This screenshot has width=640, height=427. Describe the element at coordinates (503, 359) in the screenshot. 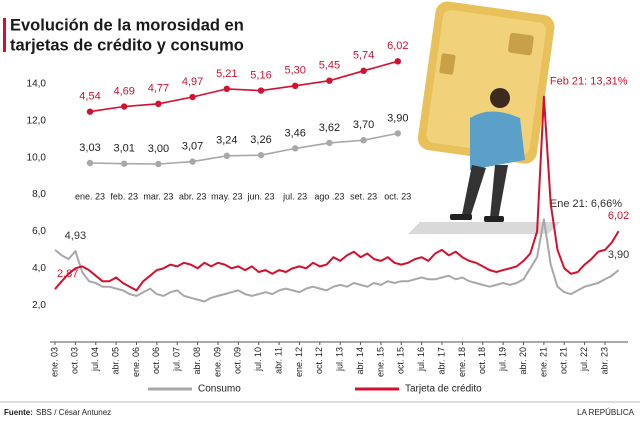

I see `x-tick-label: jul. 19` at that location.